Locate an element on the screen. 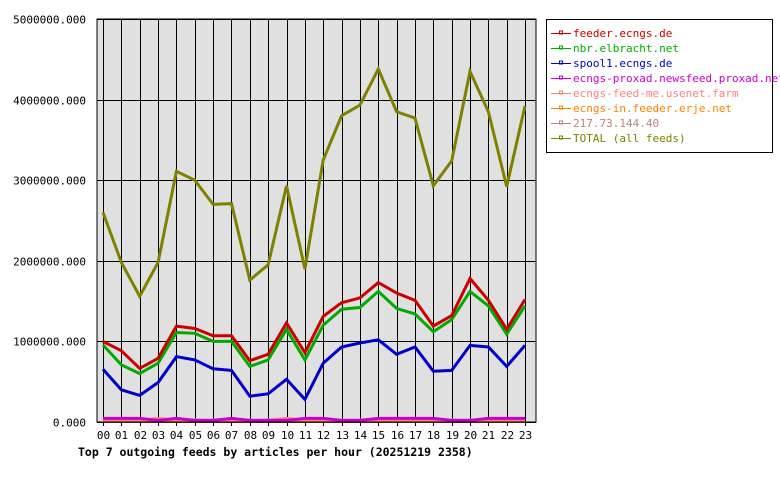 The image size is (780, 480). legend-box is located at coordinates (659, 86).